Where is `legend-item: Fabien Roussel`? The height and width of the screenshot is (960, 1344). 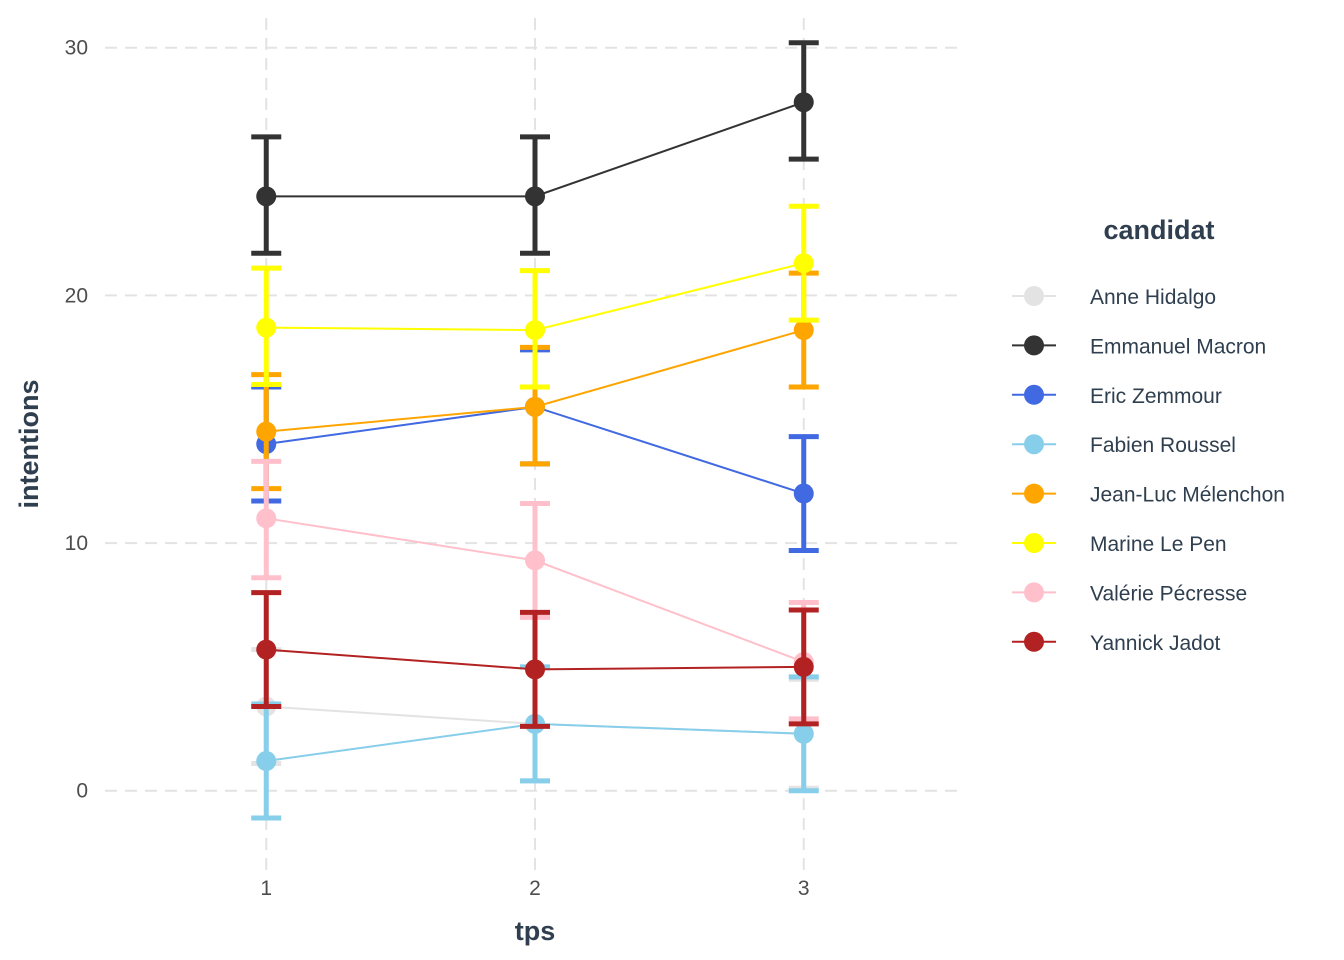
legend-item: Fabien Roussel is located at coordinates (1124, 445).